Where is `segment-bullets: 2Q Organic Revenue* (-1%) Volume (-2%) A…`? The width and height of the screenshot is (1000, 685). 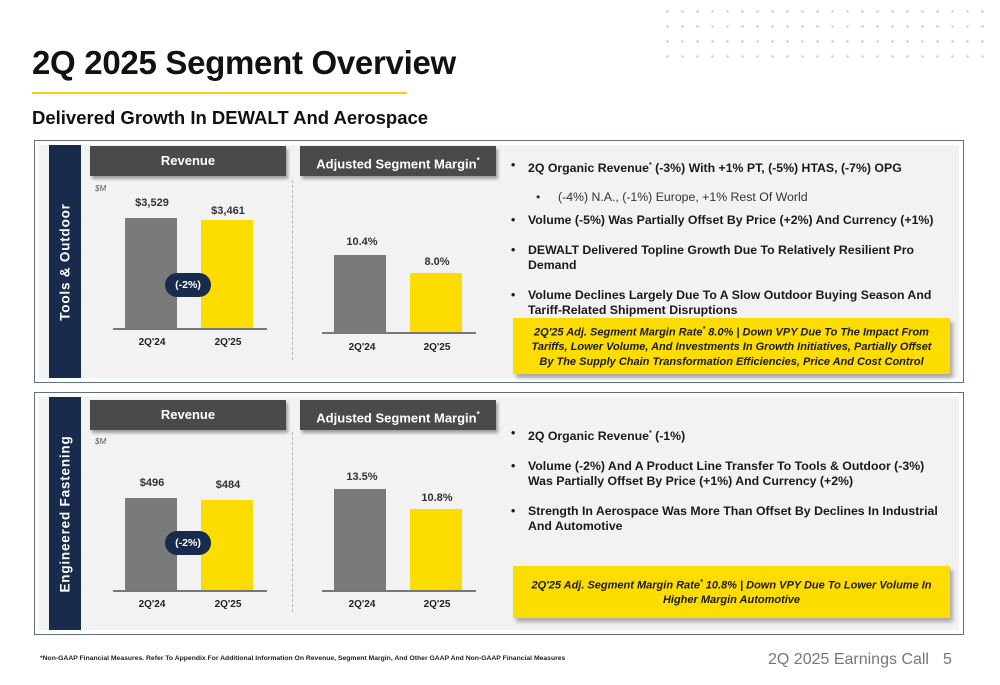 segment-bullets: 2Q Organic Revenue* (-1%) Volume (-2%) A… is located at coordinates (730, 480).